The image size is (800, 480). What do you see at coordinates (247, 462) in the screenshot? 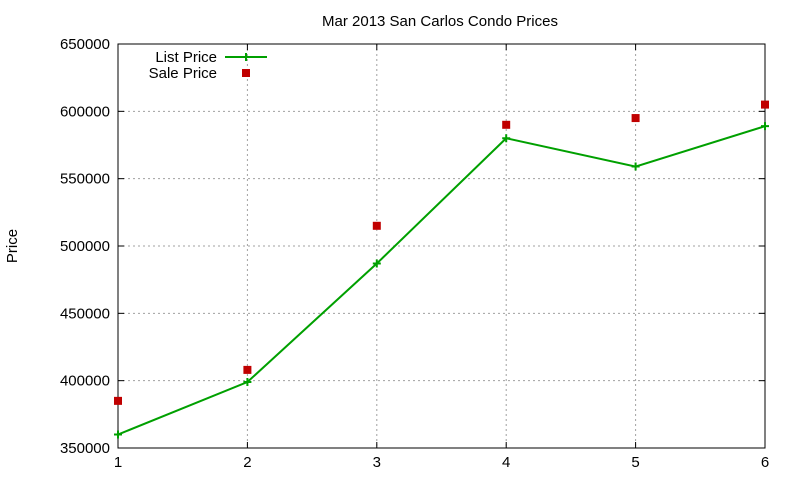
I see `x-tick-label: 2` at bounding box center [247, 462].